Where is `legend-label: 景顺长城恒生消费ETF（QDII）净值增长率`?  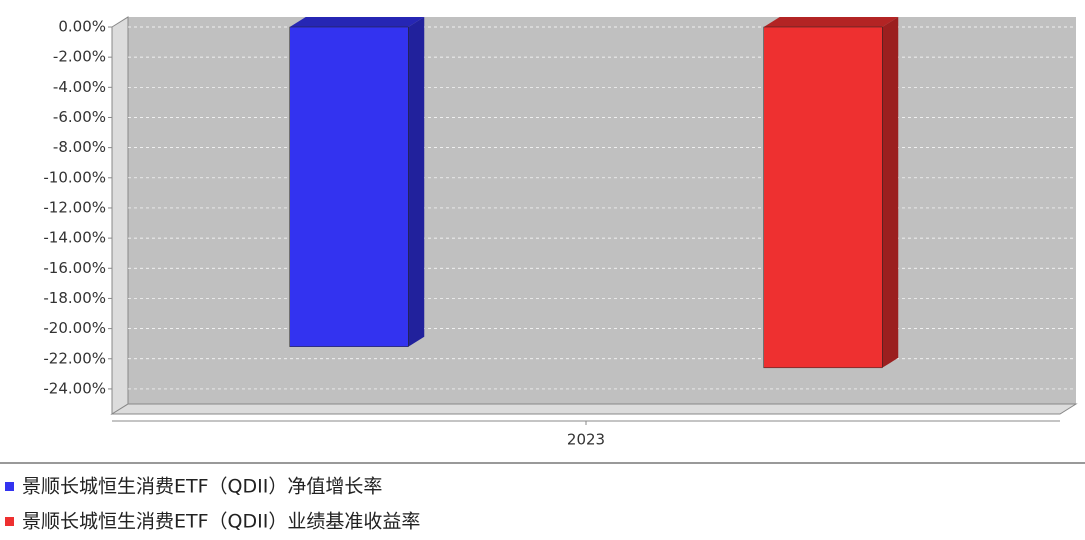
legend-label: 景顺长城恒生消费ETF（QDII）净值增长率 is located at coordinates (202, 487).